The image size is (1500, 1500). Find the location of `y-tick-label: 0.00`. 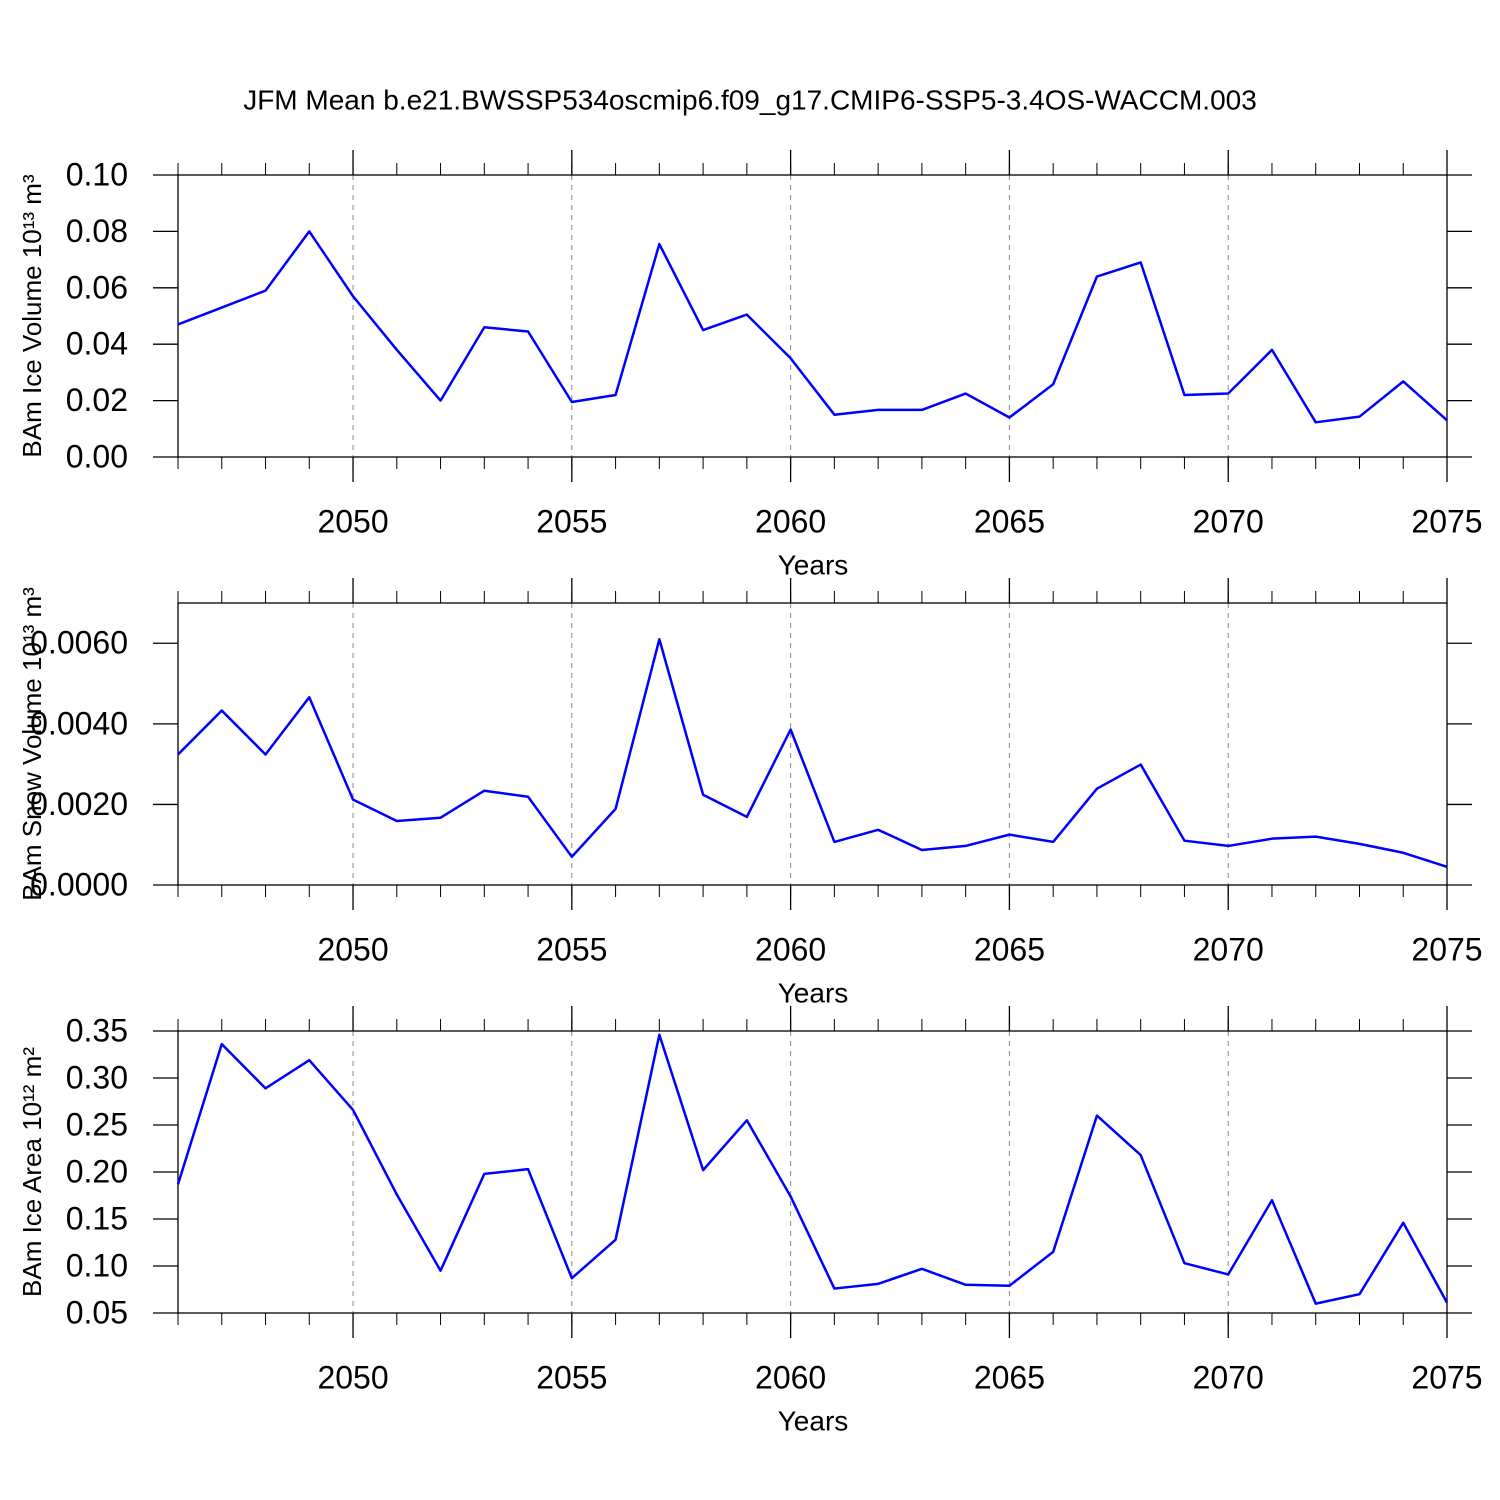

y-tick-label: 0.00 is located at coordinates (97, 456).